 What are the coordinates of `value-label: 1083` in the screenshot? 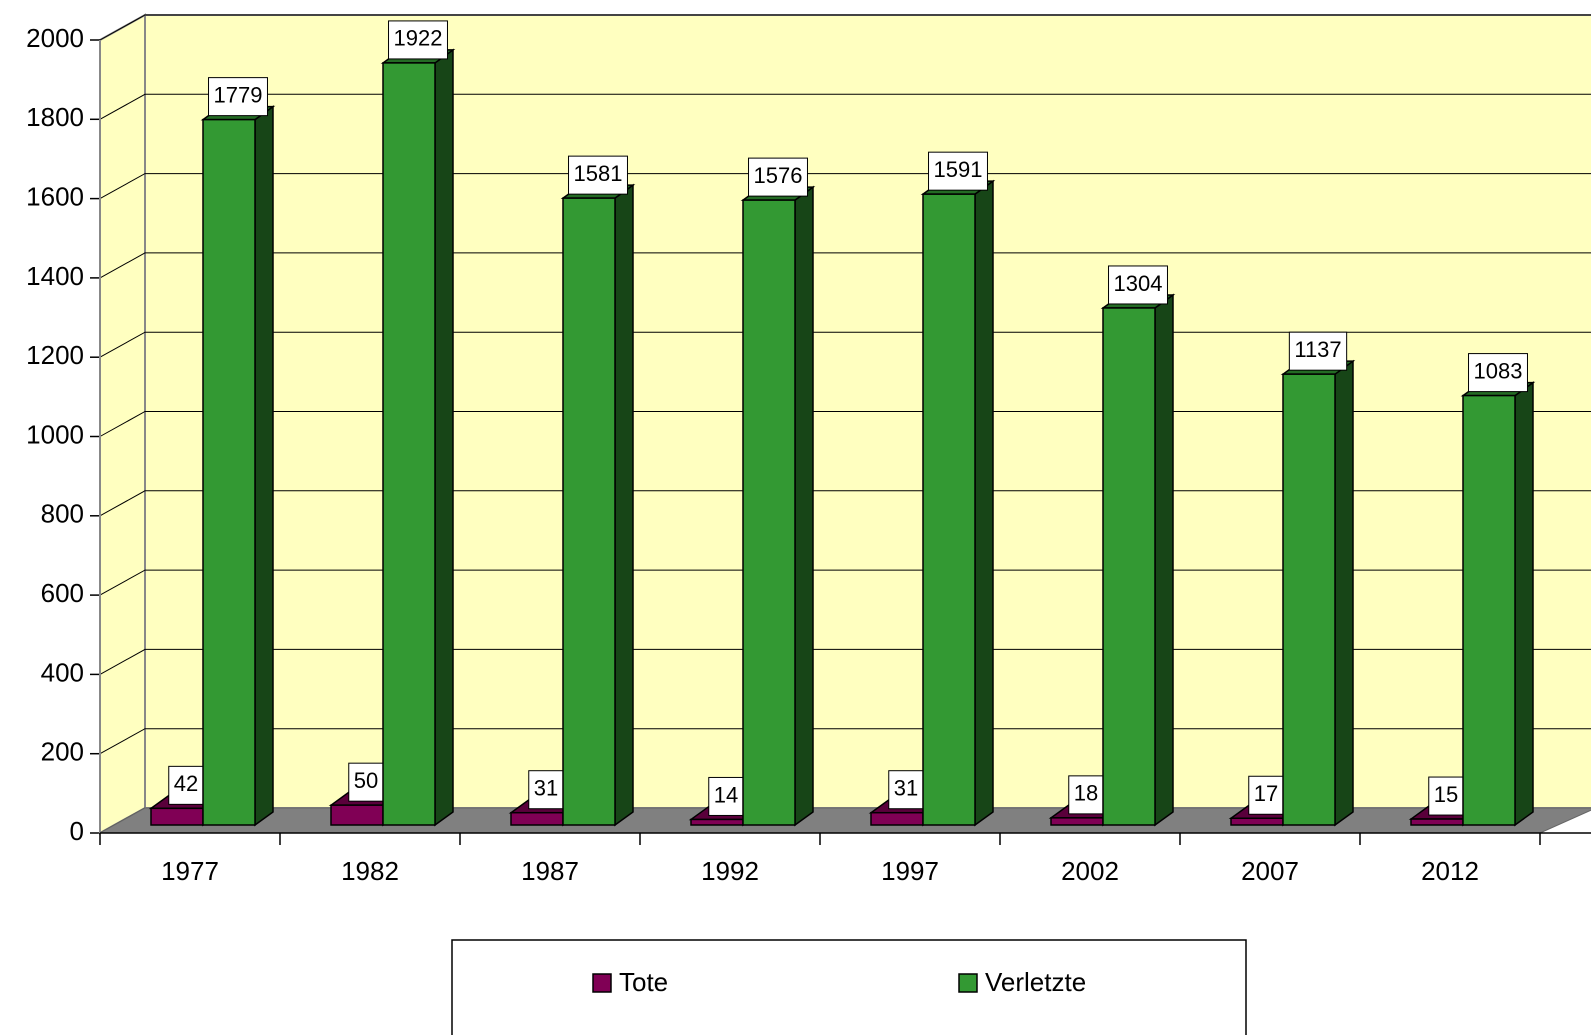 It's located at (1498, 370).